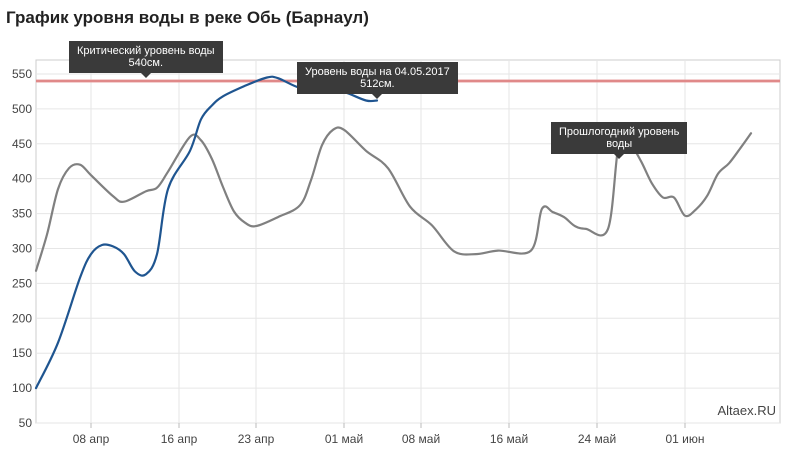  I want to click on tooltip-critical-line1: Критический уровень воды, so click(146, 51).